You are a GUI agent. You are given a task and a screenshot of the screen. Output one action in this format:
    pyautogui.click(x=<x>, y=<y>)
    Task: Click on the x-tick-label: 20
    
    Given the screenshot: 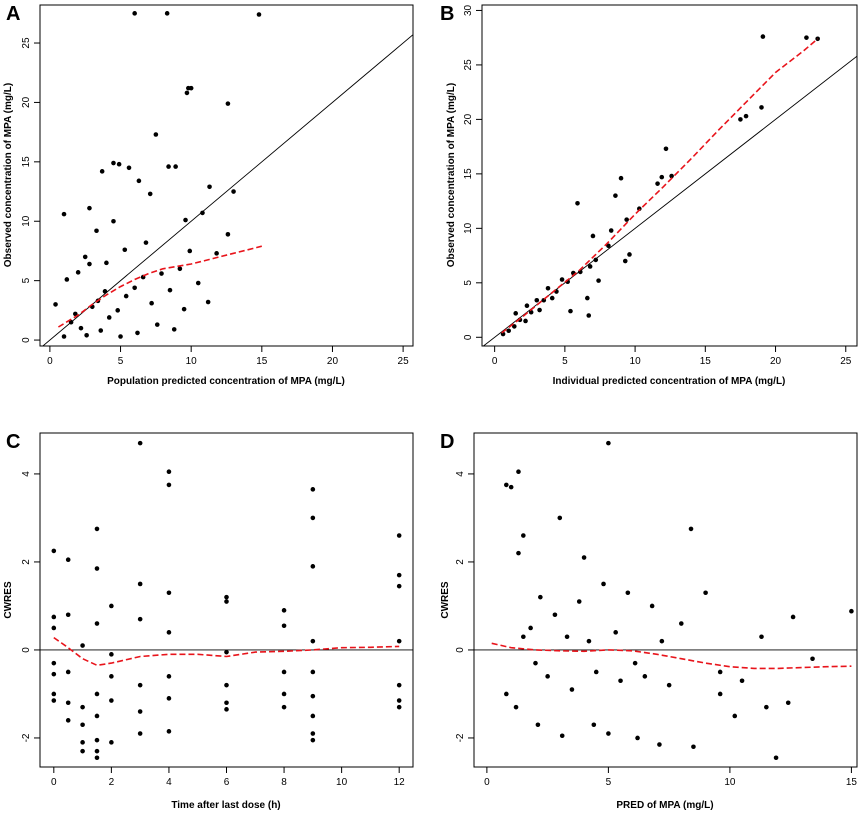 What is the action you would take?
    pyautogui.click(x=776, y=361)
    